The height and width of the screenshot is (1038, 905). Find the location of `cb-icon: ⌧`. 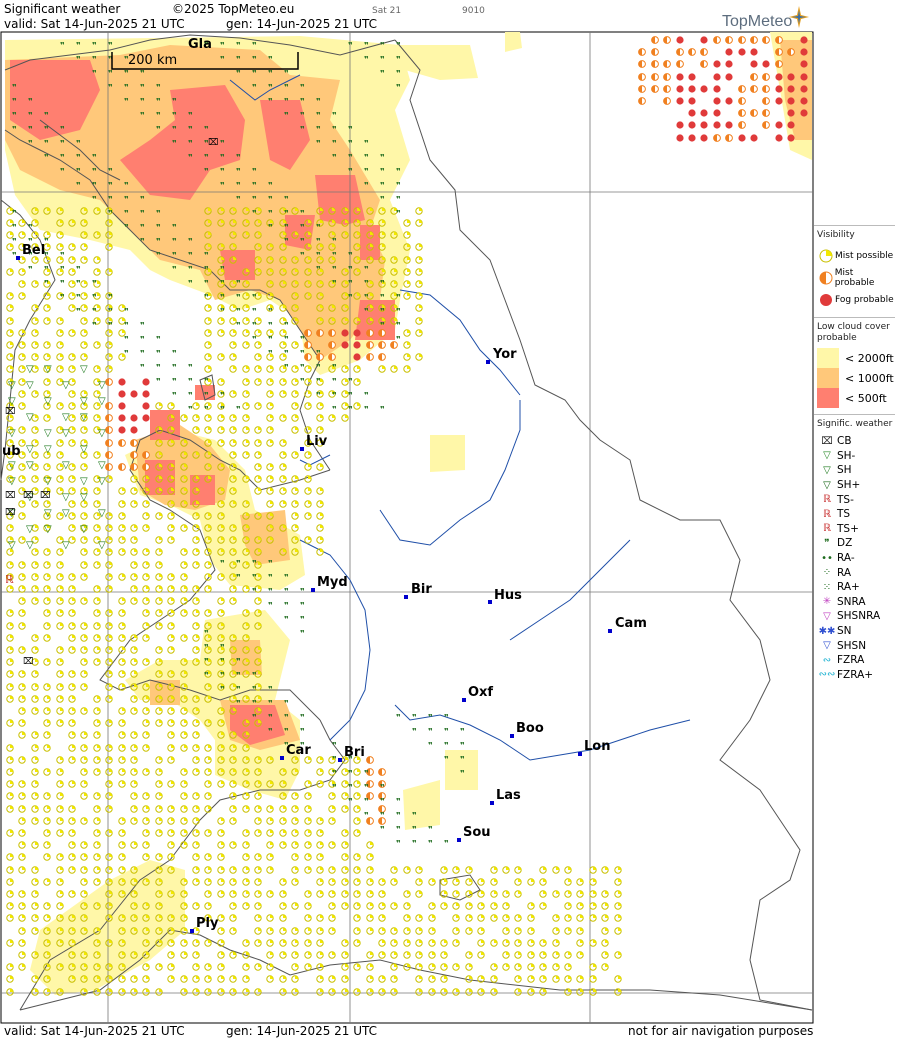

cb-icon: ⌧ is located at coordinates (827, 441).